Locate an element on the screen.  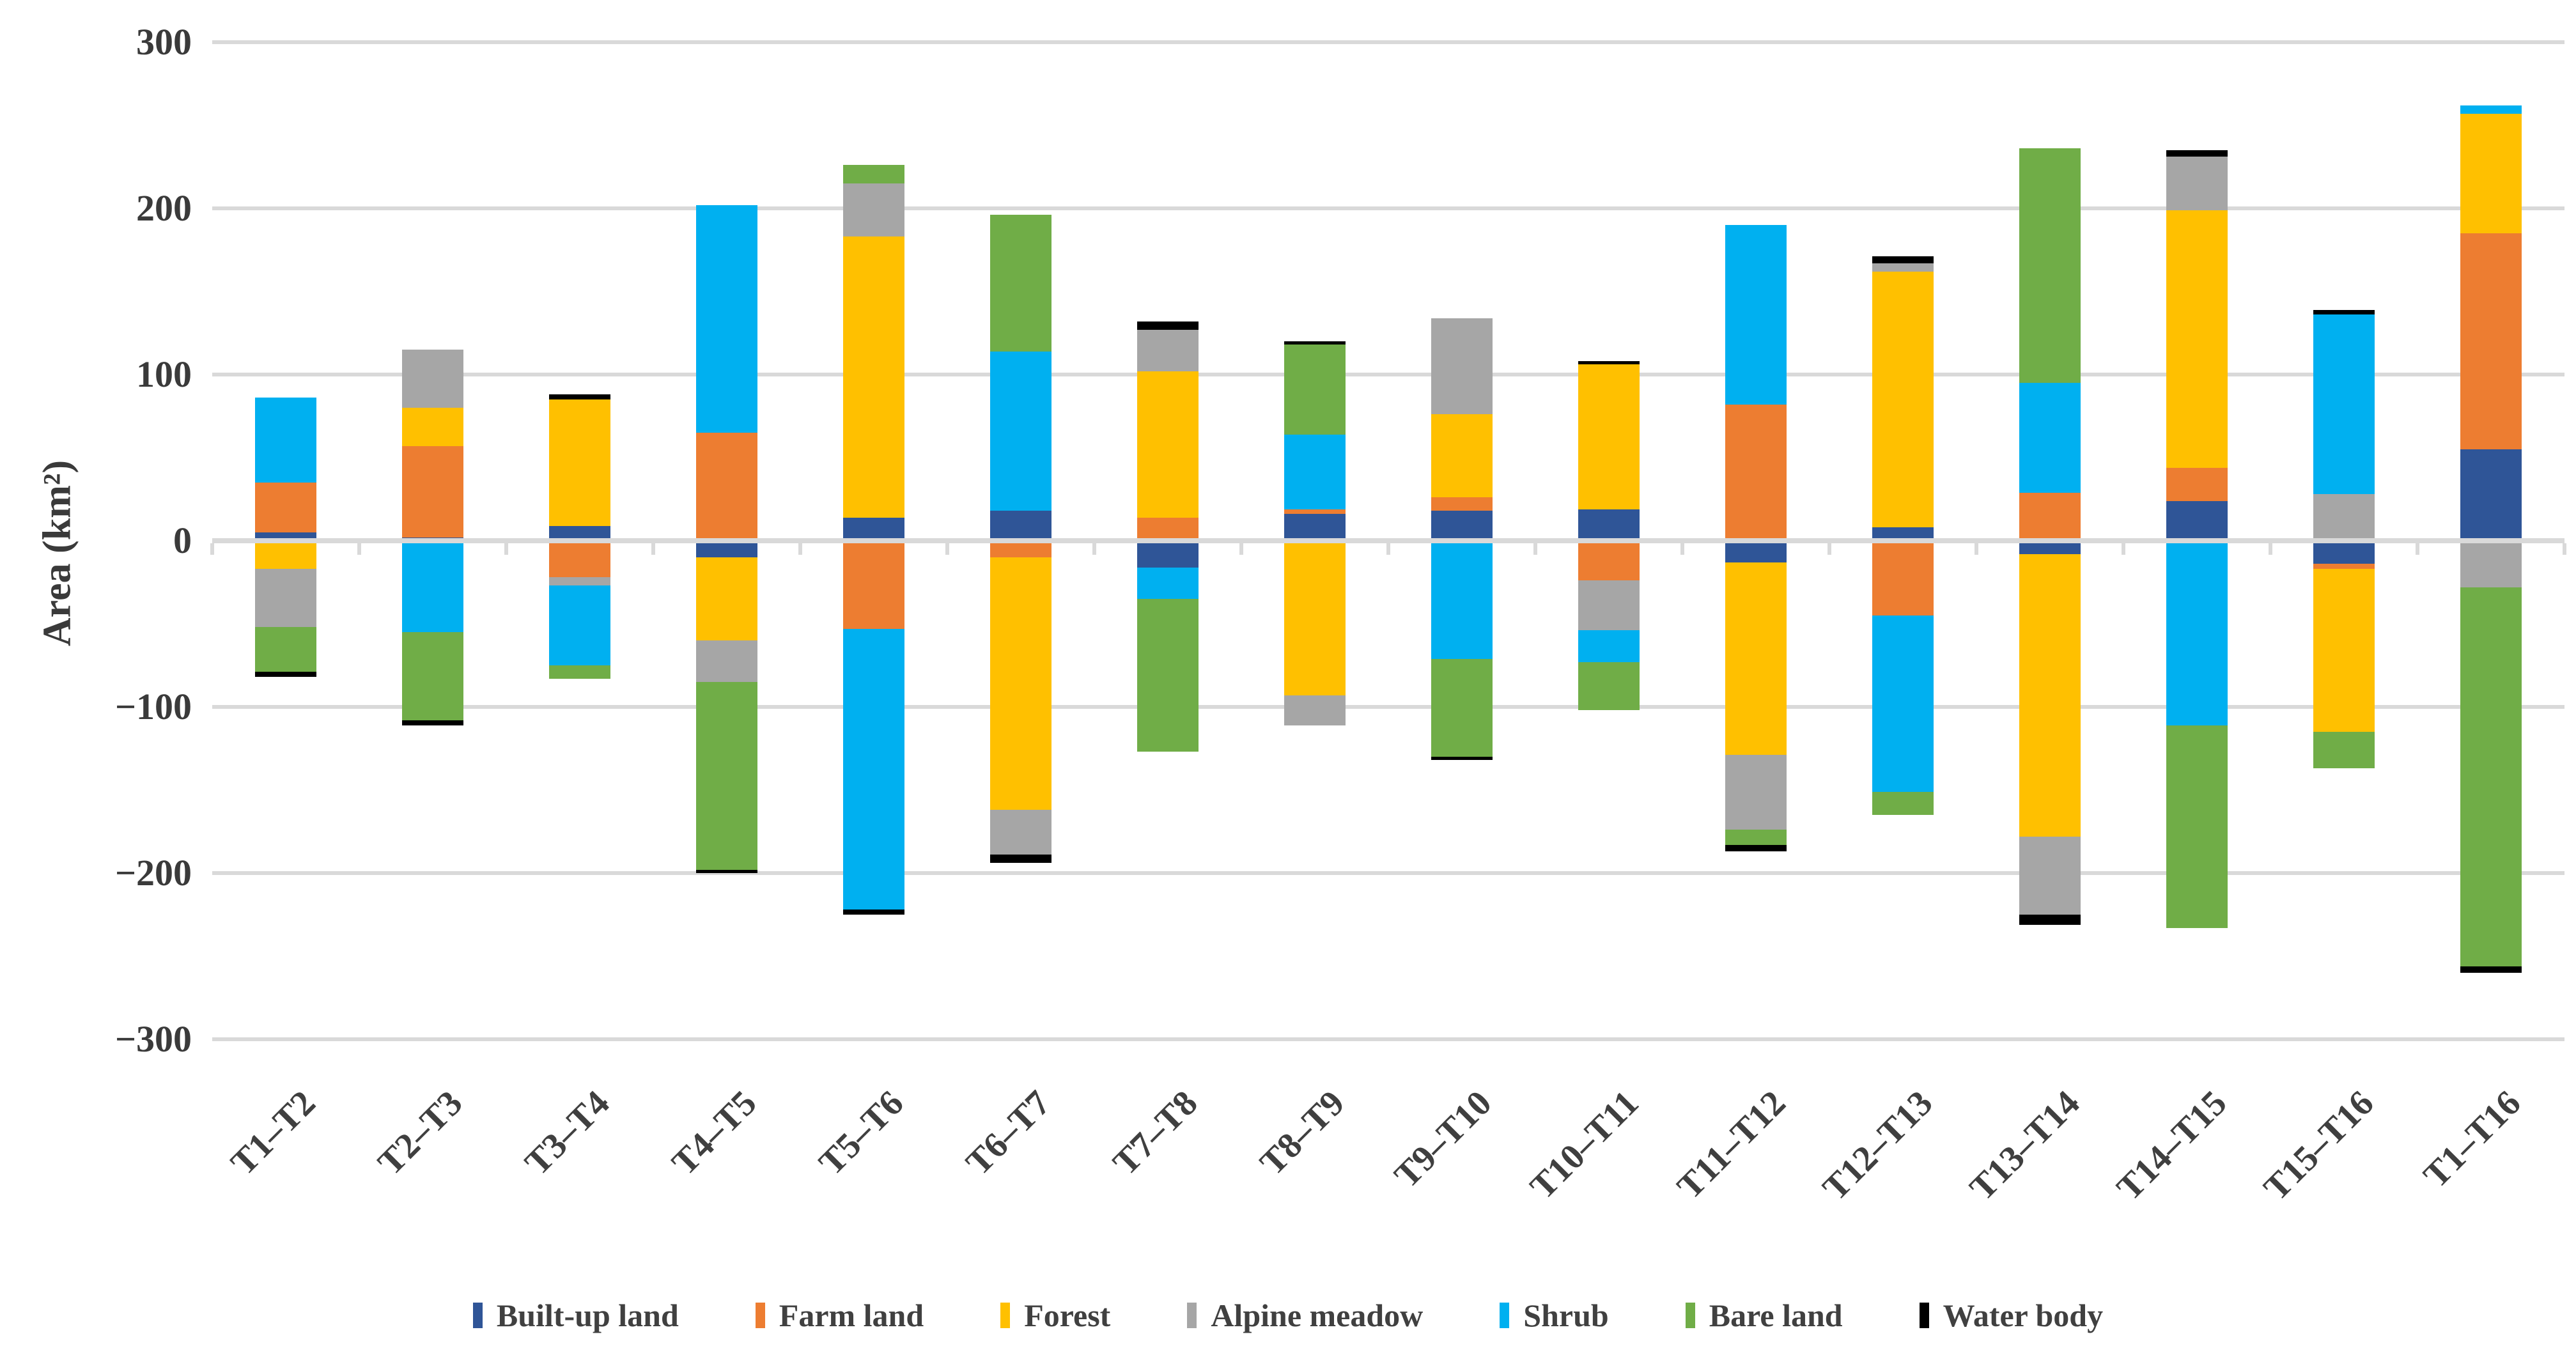
x-axis-category-label: T10–T11 is located at coordinates (1585, 1145).